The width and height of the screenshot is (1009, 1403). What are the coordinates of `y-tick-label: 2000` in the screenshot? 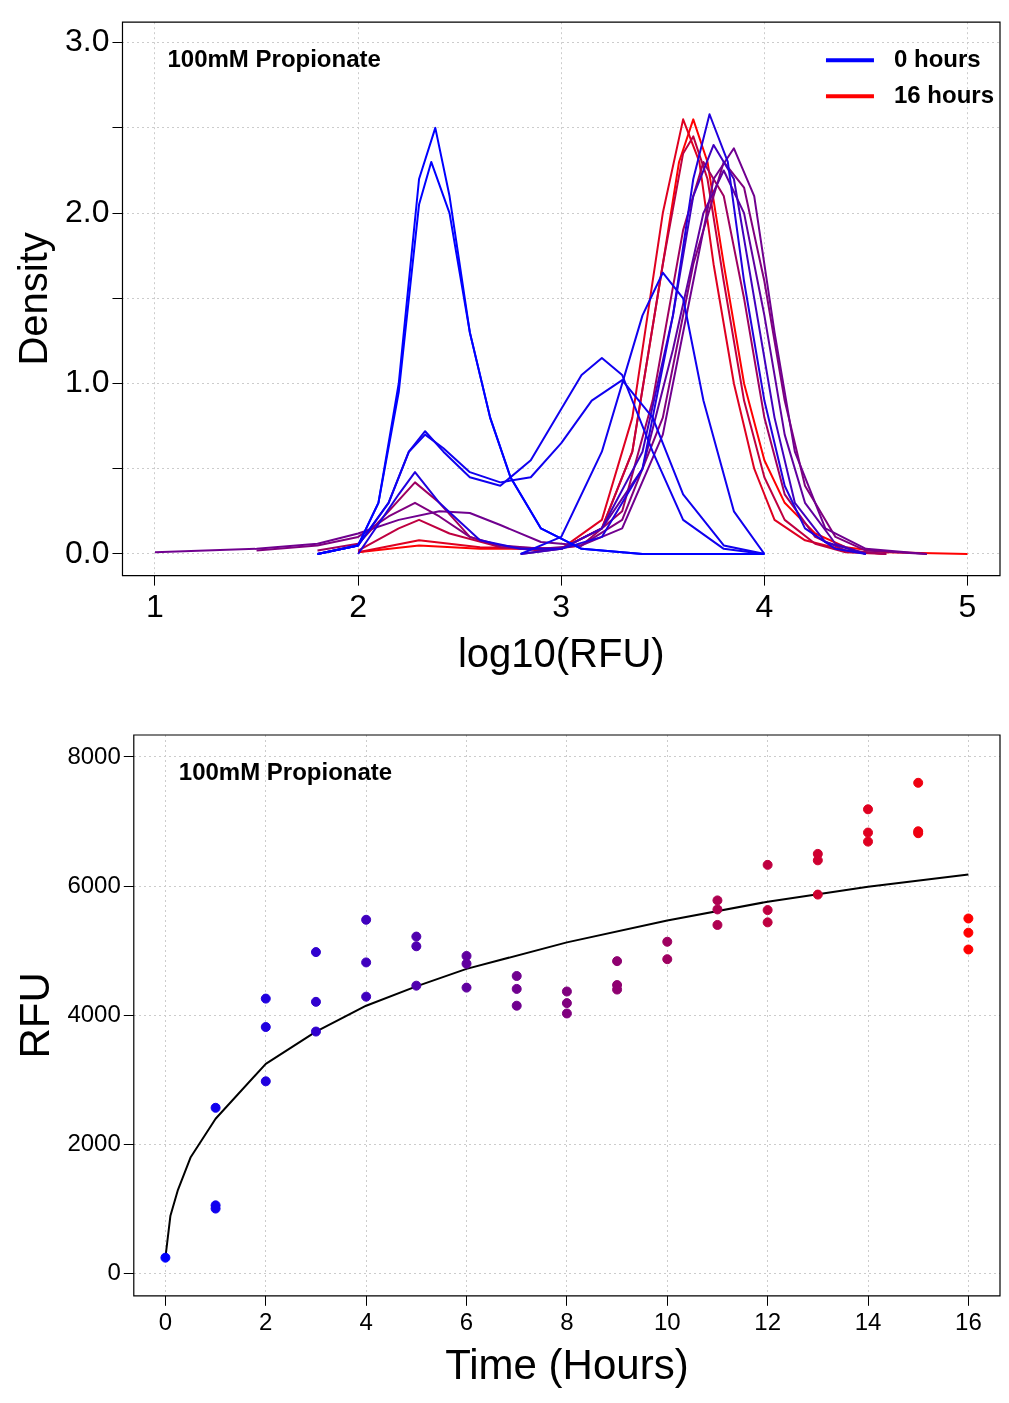 It's located at (94, 1143).